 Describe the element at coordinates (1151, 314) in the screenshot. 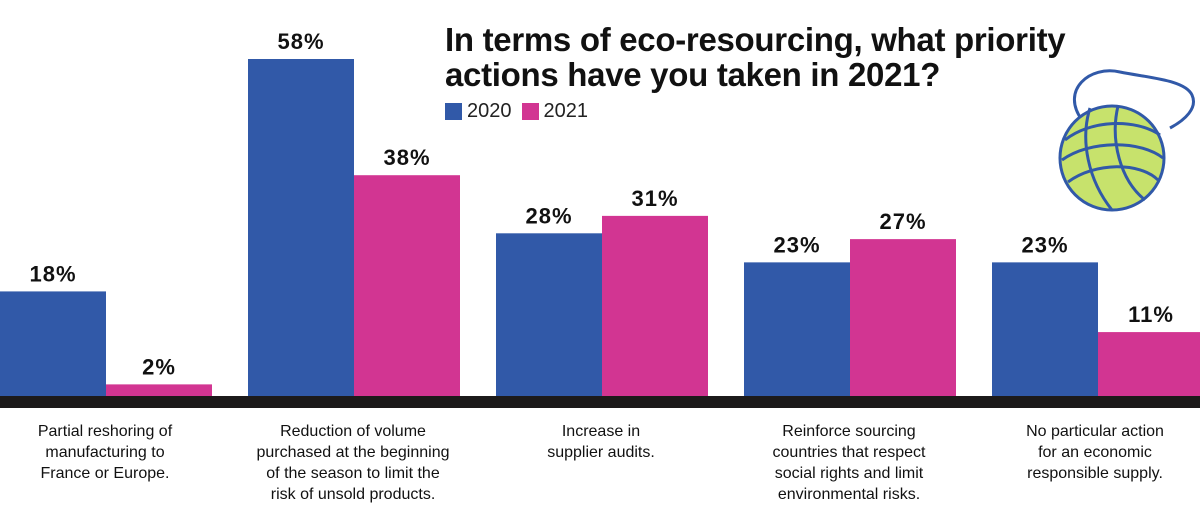

I see `value-label-2021-4: 11%` at that location.